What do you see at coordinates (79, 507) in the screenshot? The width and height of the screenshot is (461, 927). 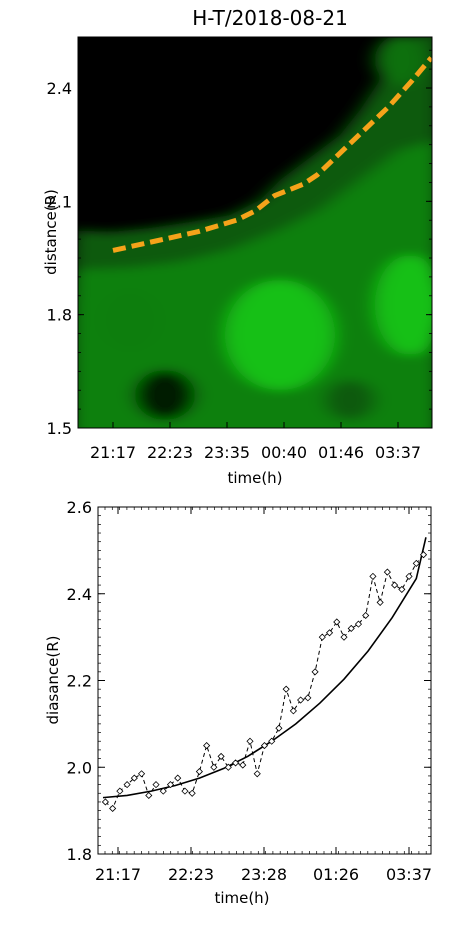 I see `line-plot-y-tick-label: 2.6` at bounding box center [79, 507].